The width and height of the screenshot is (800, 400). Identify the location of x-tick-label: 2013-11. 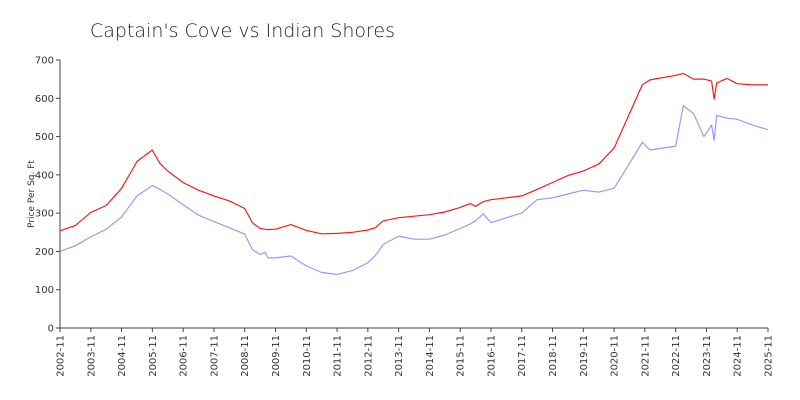
(399, 356).